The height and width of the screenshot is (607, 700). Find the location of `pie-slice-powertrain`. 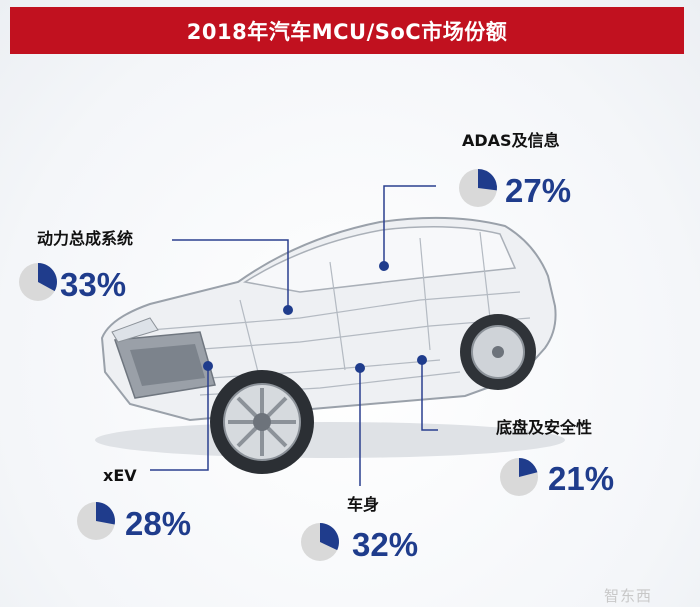

pie-slice-powertrain is located at coordinates (47, 277).